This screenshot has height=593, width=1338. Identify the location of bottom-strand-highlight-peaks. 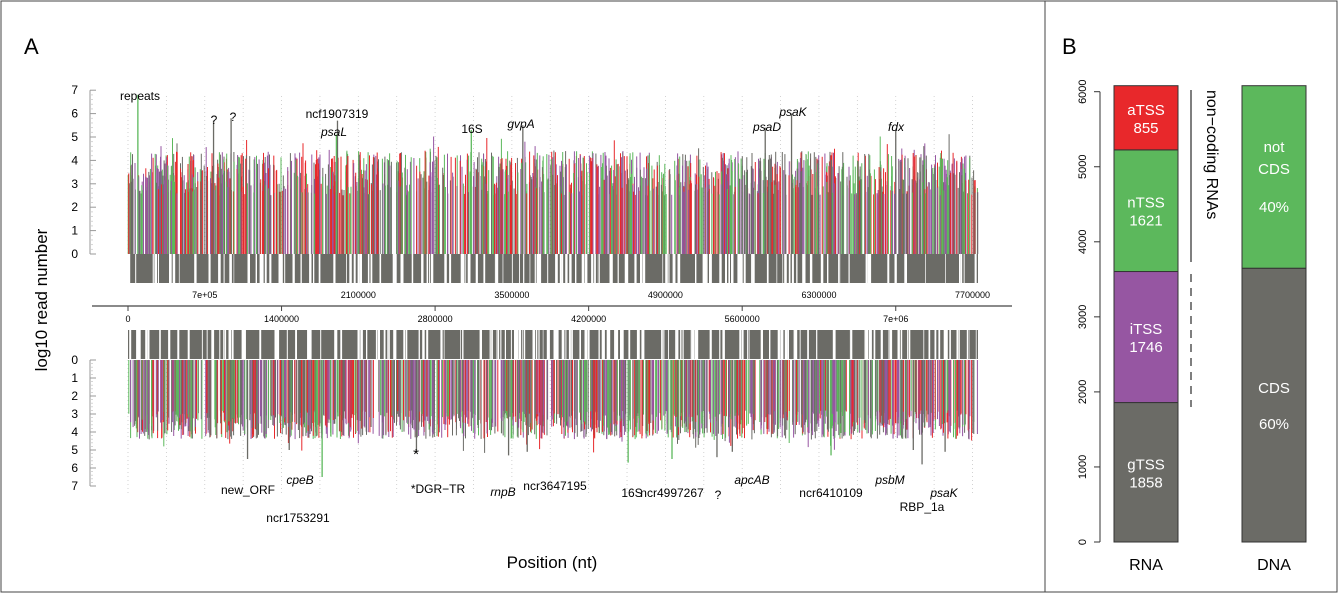
(596, 418).